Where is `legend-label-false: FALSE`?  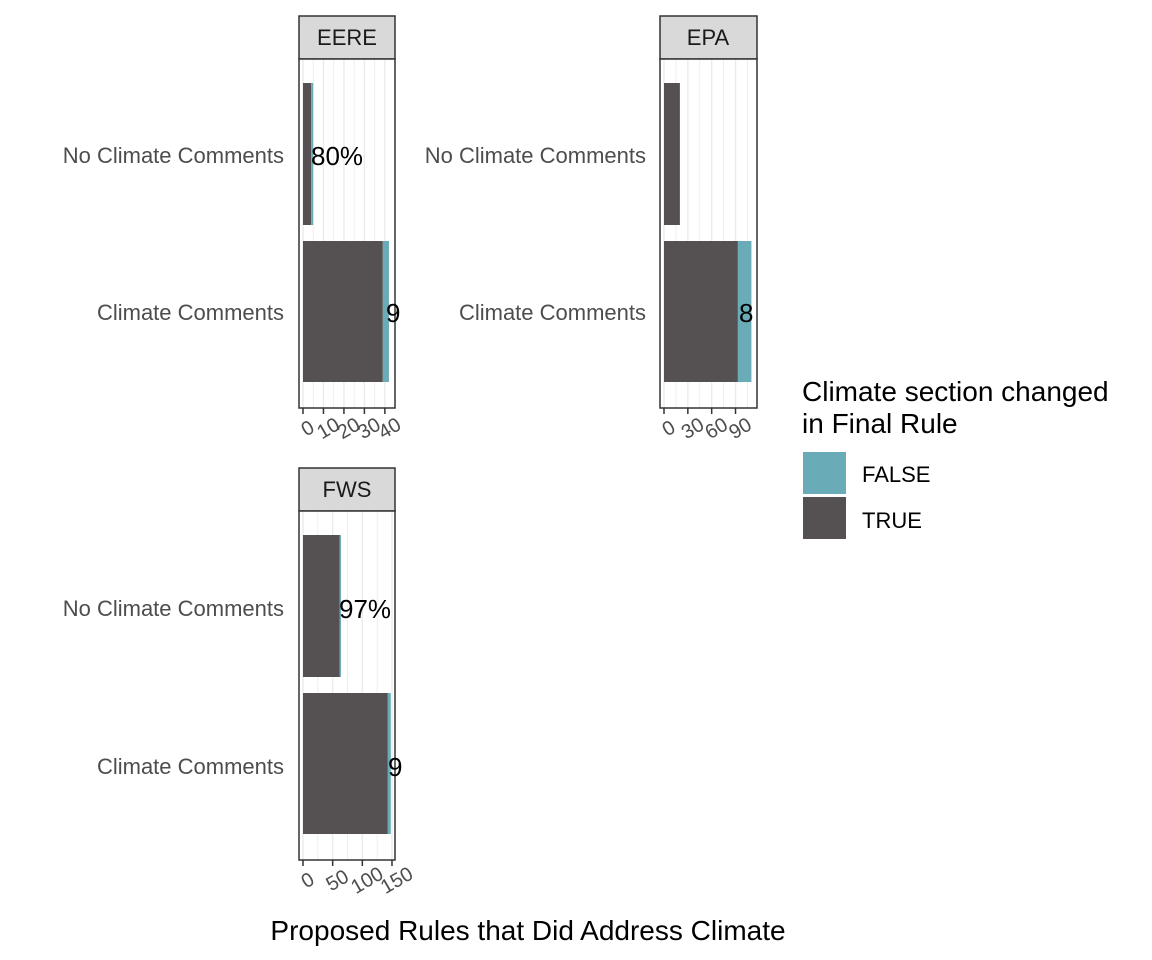
legend-label-false: FALSE is located at coordinates (896, 474).